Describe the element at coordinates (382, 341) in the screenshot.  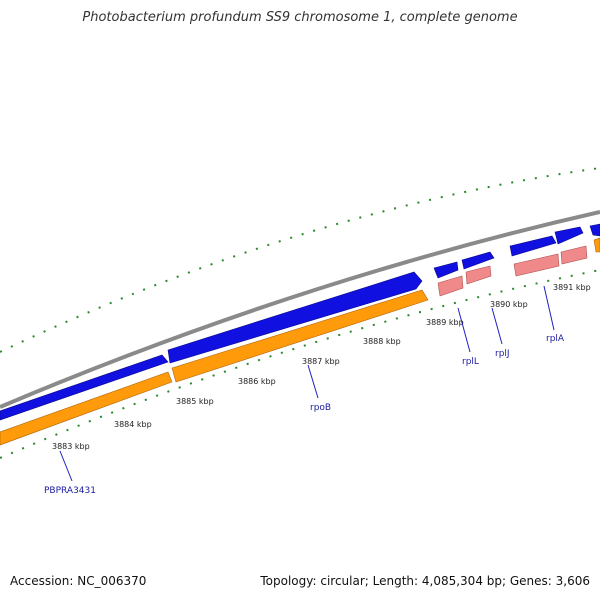
I see `scale-label: 3888 kbp` at that location.